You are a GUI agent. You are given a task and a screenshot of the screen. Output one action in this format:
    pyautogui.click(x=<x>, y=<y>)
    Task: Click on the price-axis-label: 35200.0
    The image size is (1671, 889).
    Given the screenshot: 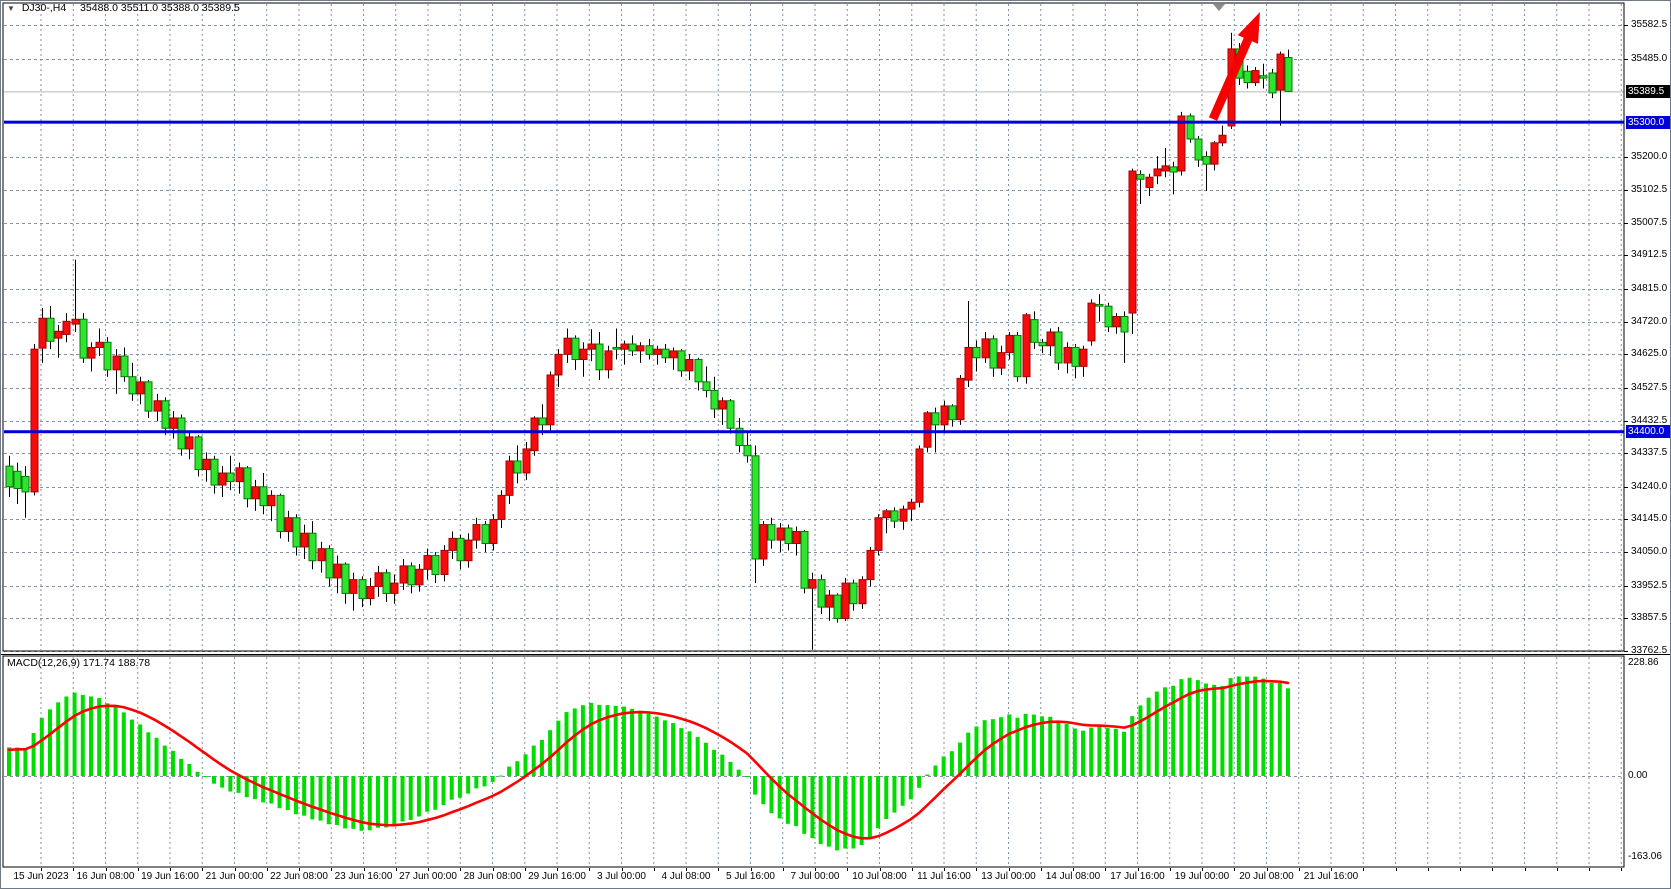 What is the action you would take?
    pyautogui.click(x=1649, y=156)
    